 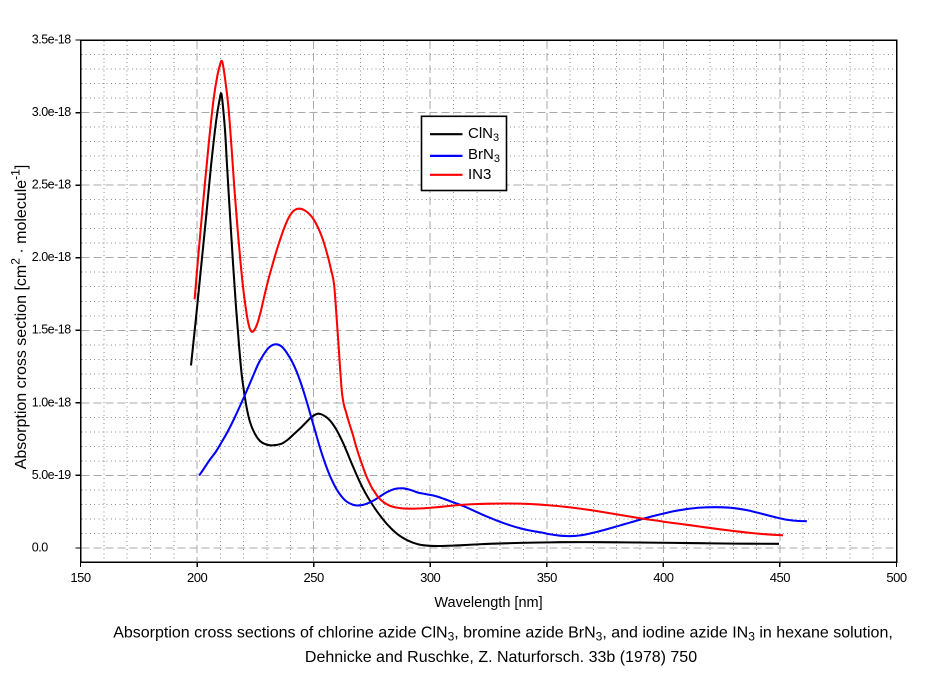 What do you see at coordinates (479, 174) in the screenshot?
I see `svg-text: IN3` at bounding box center [479, 174].